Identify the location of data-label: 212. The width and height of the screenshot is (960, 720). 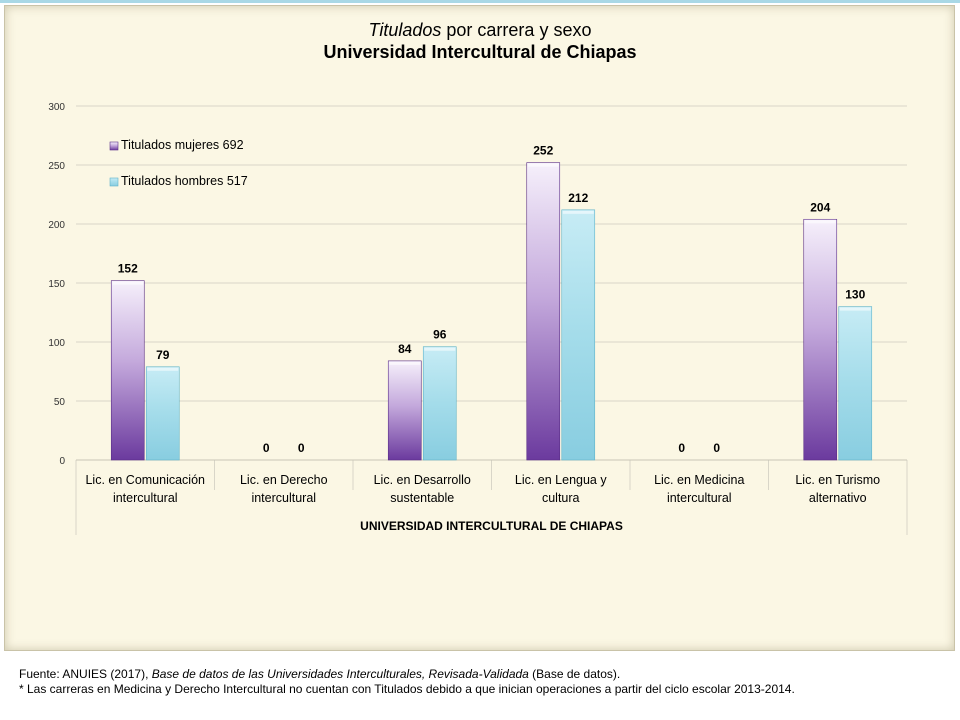
(578, 198).